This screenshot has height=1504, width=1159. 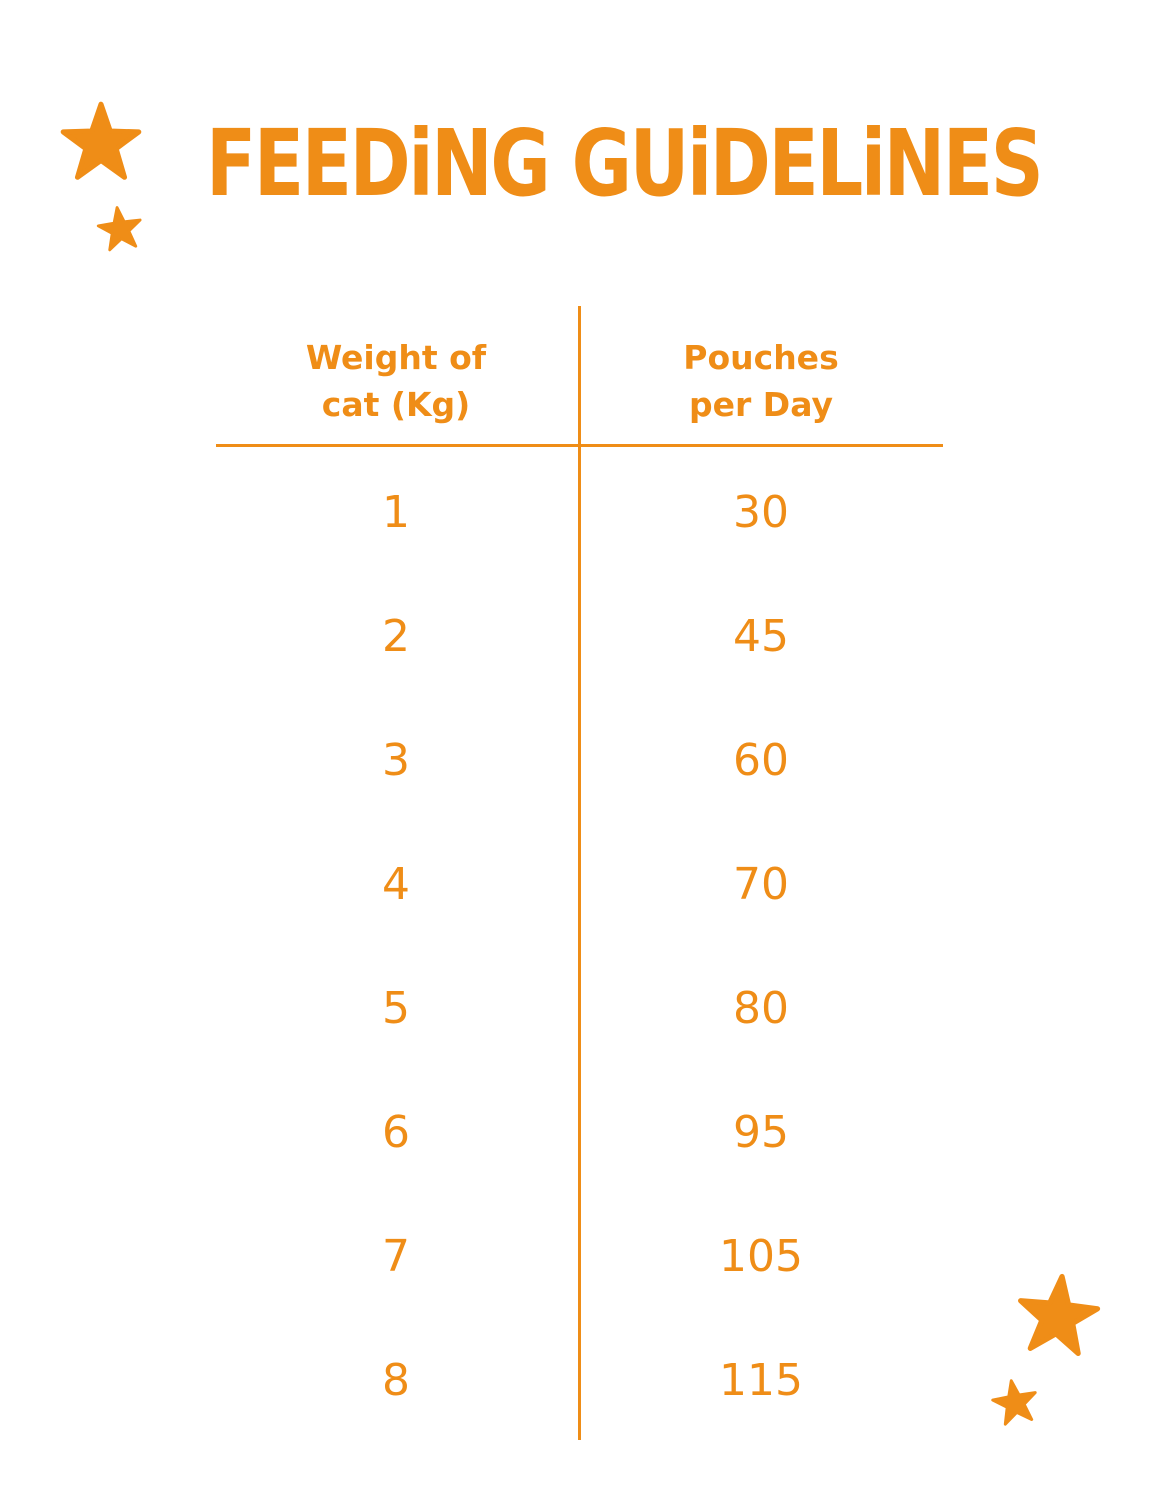 What do you see at coordinates (579, 1418) in the screenshot?
I see `table-row: 8 115` at bounding box center [579, 1418].